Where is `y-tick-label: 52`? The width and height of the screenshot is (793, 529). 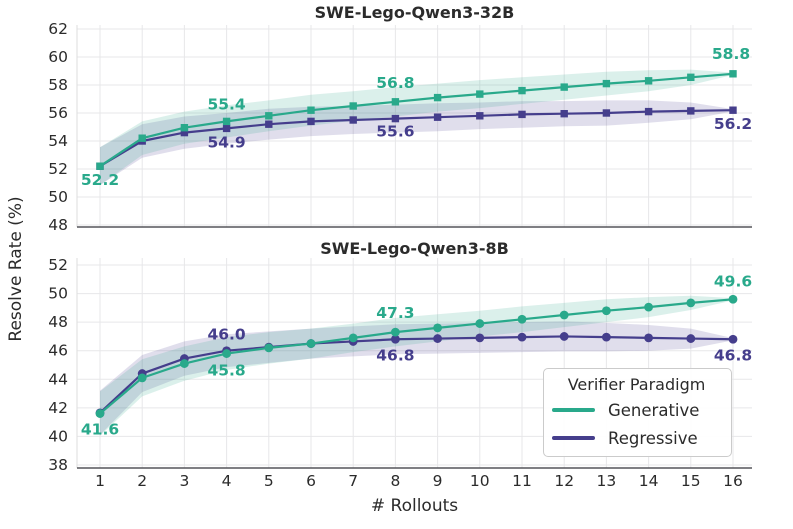
y-tick-label: 52 is located at coordinates (58, 169).